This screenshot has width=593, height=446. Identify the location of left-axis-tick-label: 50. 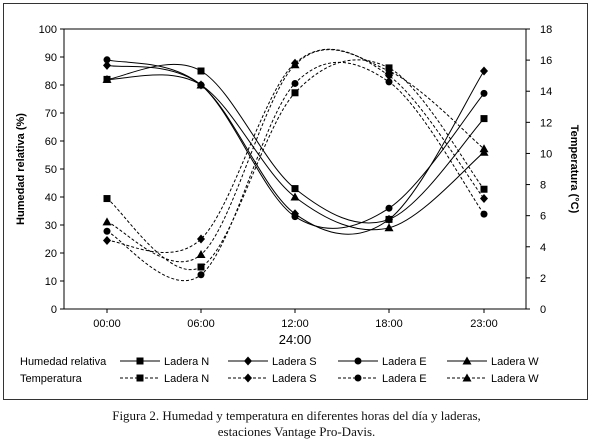
(51, 170).